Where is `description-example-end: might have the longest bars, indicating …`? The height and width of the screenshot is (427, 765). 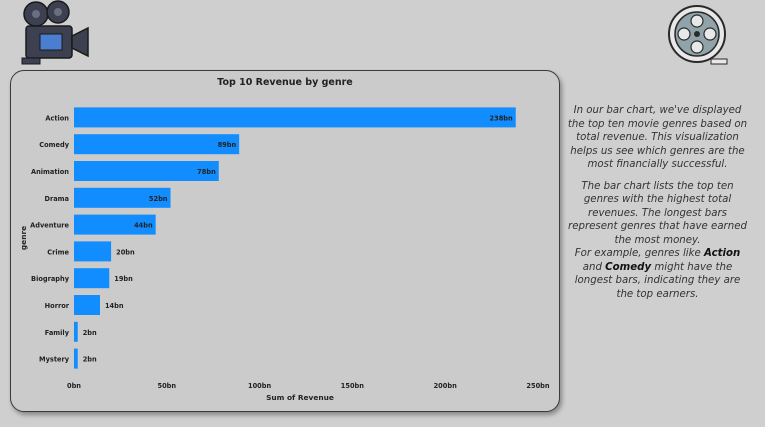 description-example-end: might have the longest bars, indicating … is located at coordinates (657, 280).